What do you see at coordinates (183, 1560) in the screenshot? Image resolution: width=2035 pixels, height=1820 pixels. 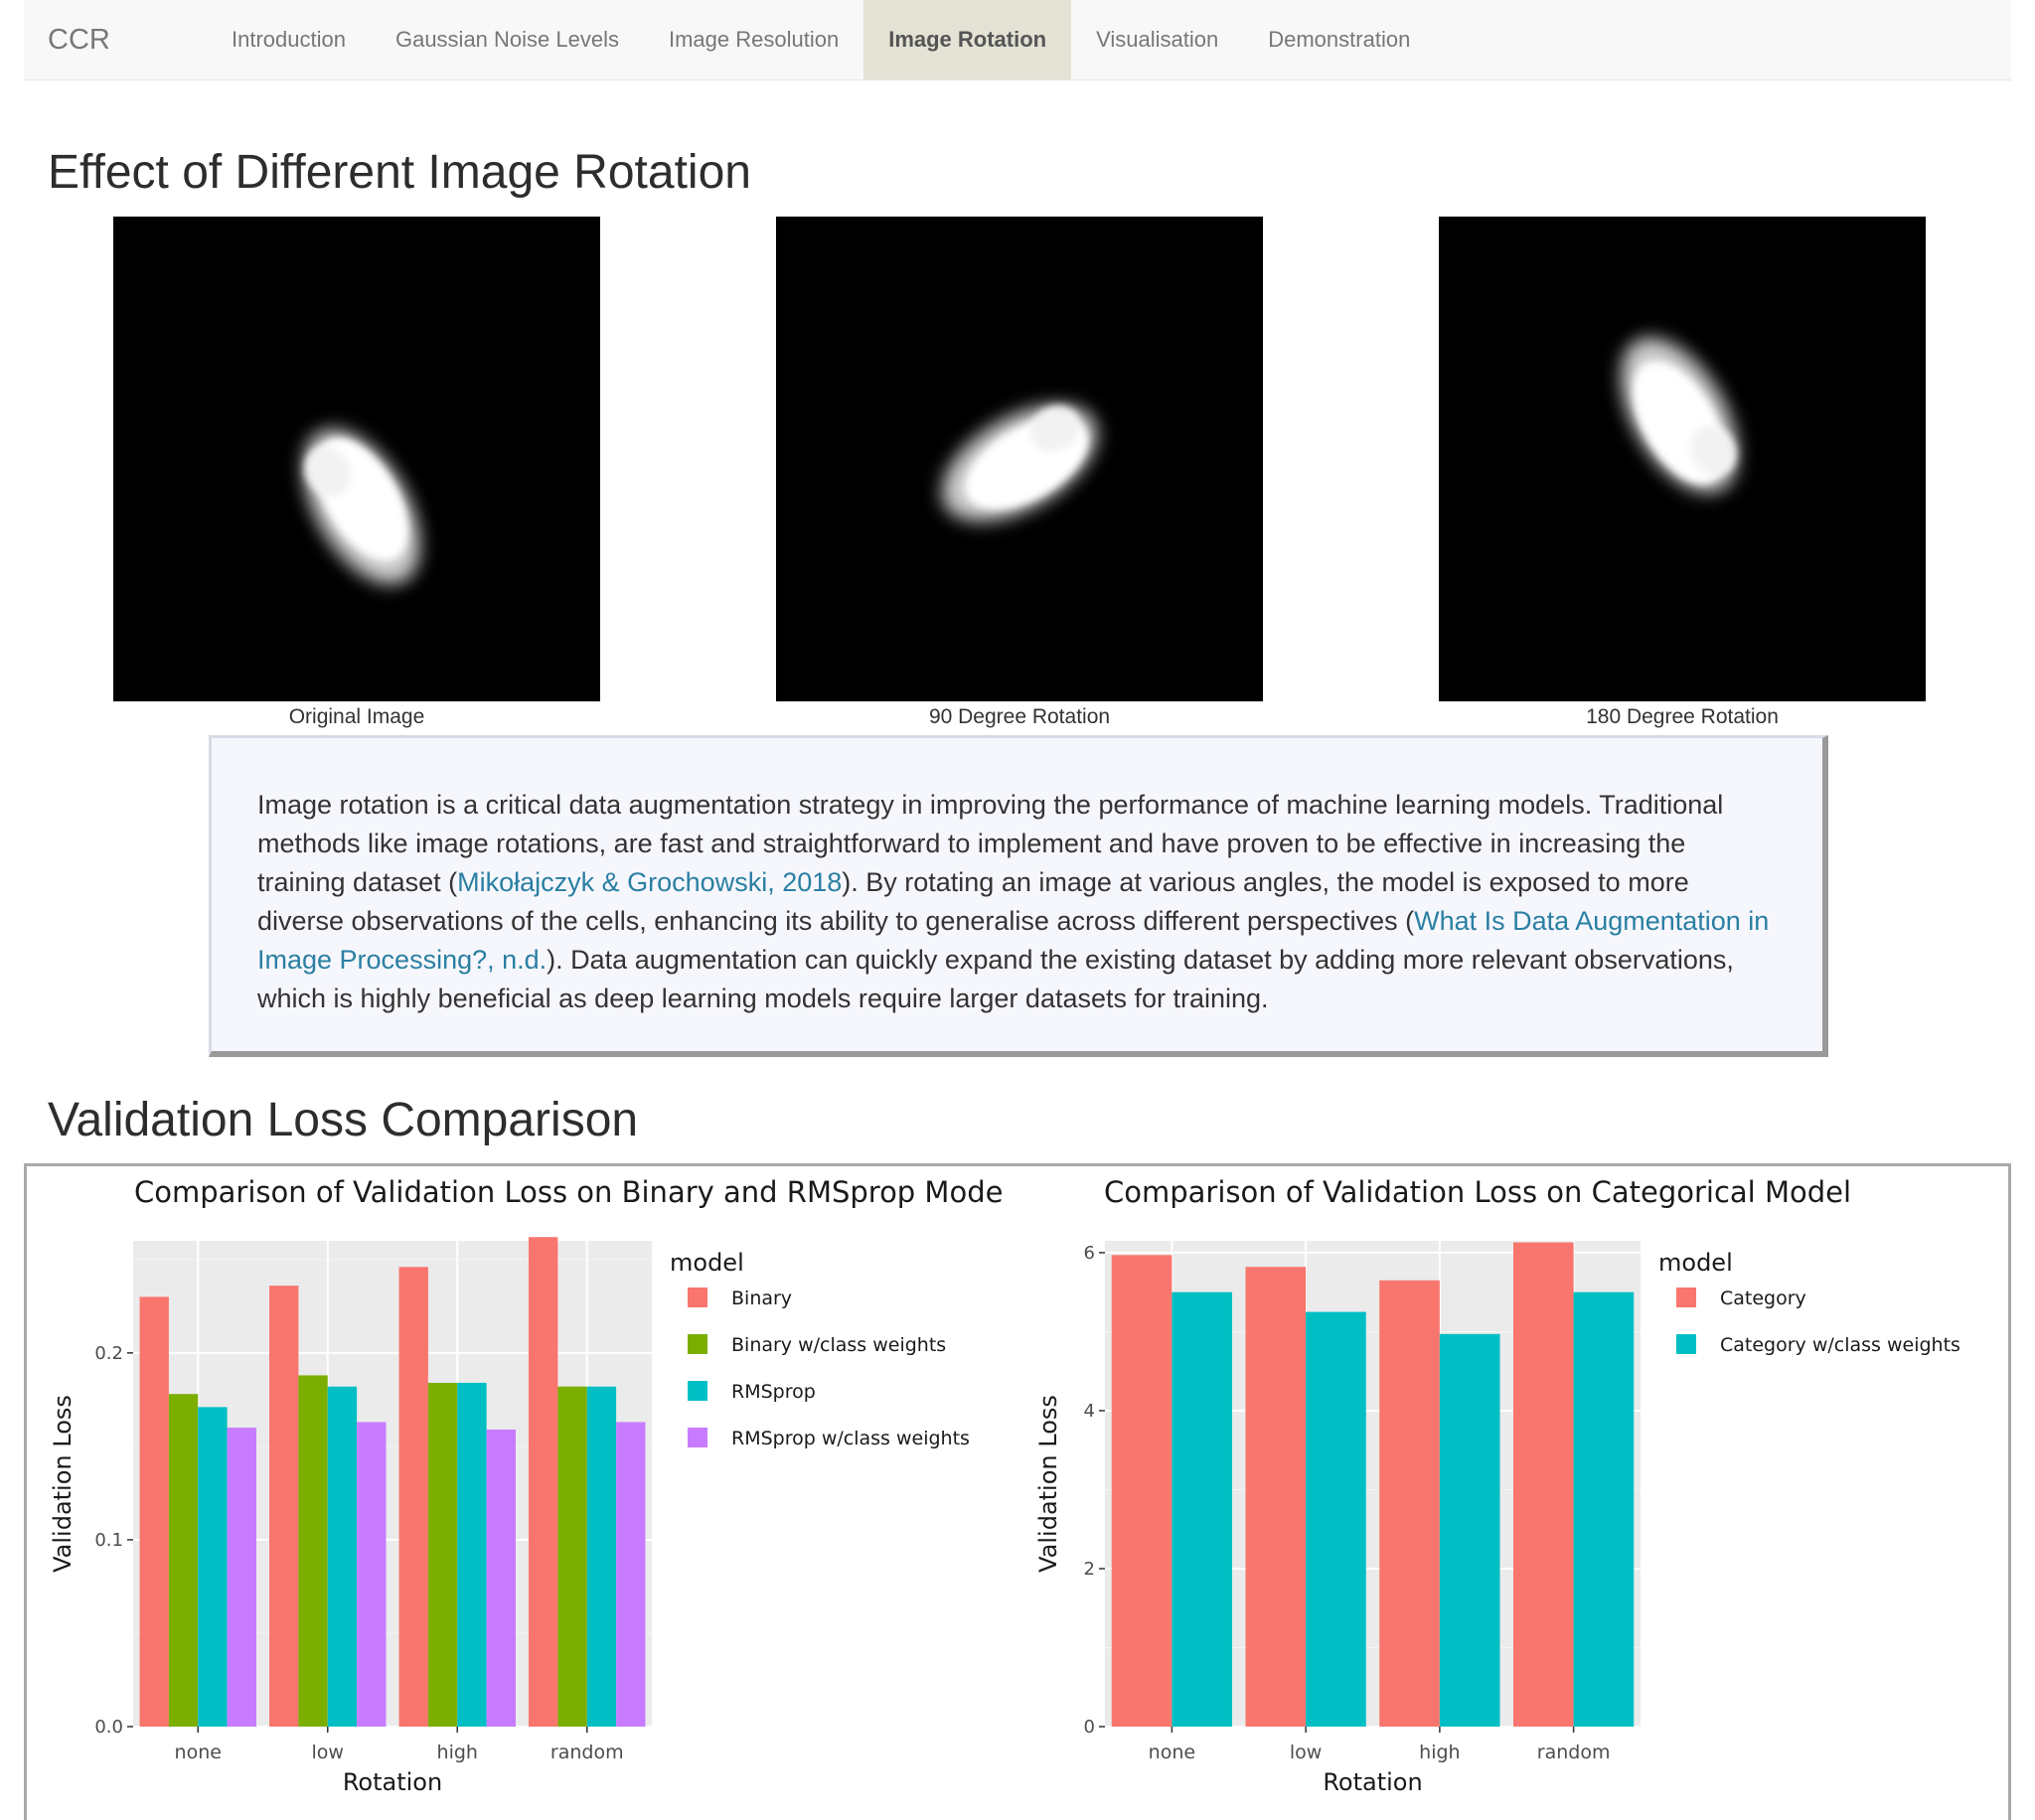 I see `bar-binary-w-class-weights-none` at bounding box center [183, 1560].